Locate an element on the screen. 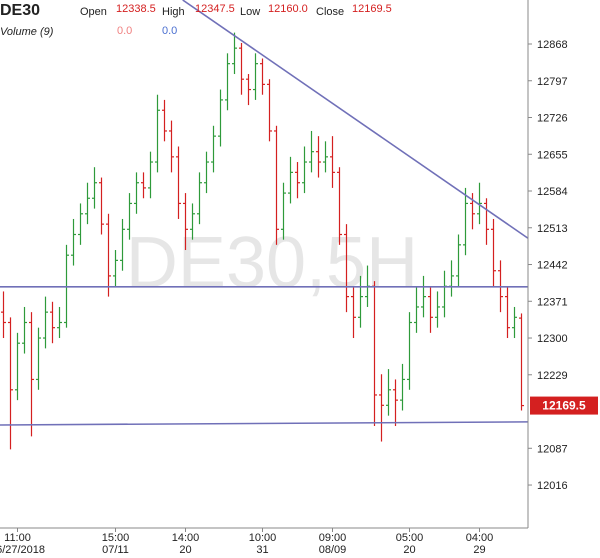  y-tick-label: 12513 is located at coordinates (552, 229).